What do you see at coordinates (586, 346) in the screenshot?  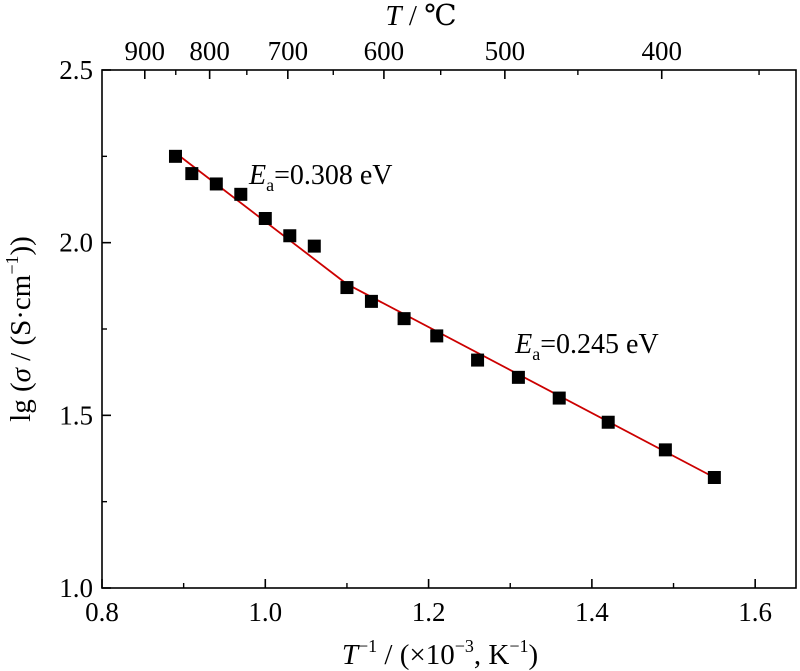 I see `activation-energy-label: Ea=0.245 eV` at bounding box center [586, 346].